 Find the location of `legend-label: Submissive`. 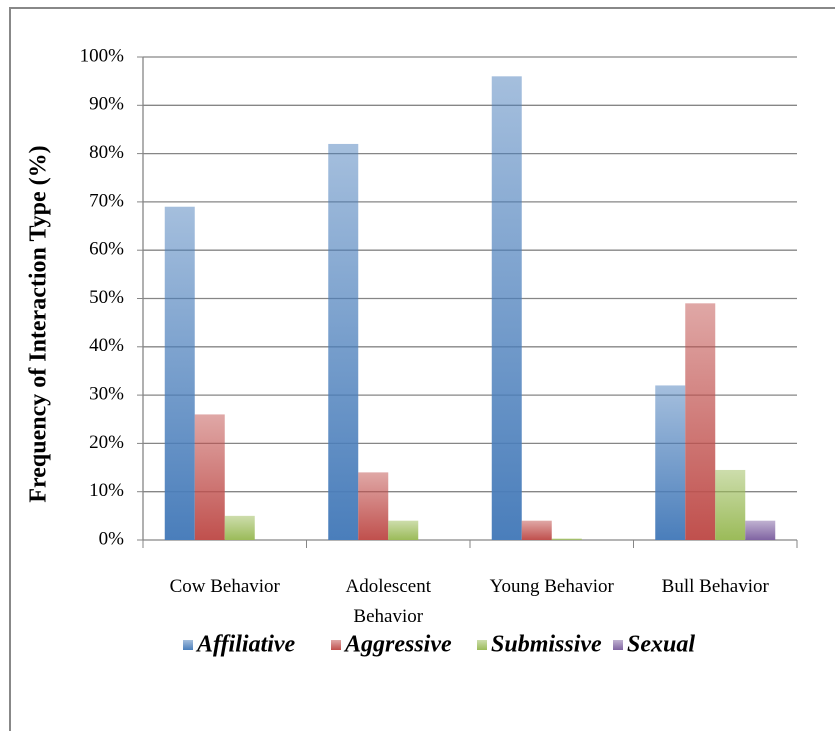

legend-label: Submissive is located at coordinates (546, 645).